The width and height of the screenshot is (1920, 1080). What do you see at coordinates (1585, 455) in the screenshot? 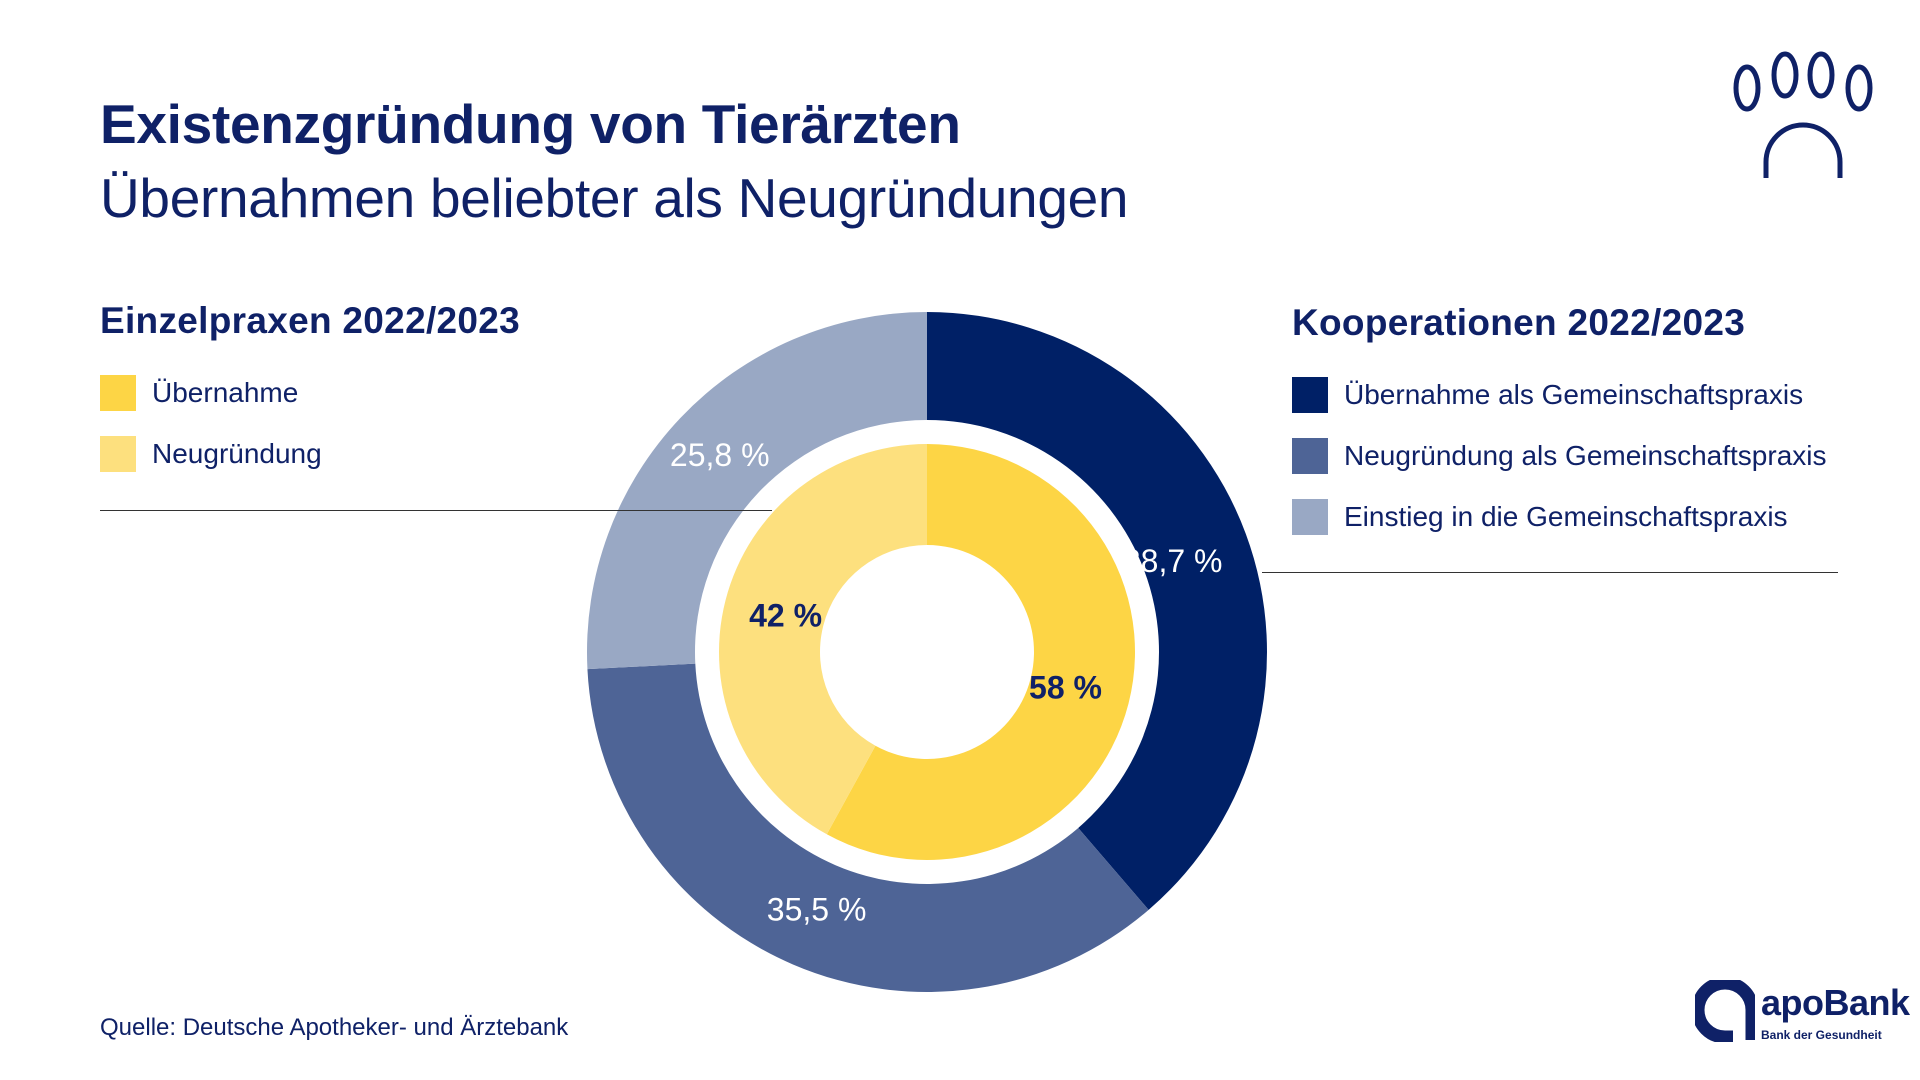
I see `legend-label: Neugründung als Gemeinschaftspraxis` at bounding box center [1585, 455].